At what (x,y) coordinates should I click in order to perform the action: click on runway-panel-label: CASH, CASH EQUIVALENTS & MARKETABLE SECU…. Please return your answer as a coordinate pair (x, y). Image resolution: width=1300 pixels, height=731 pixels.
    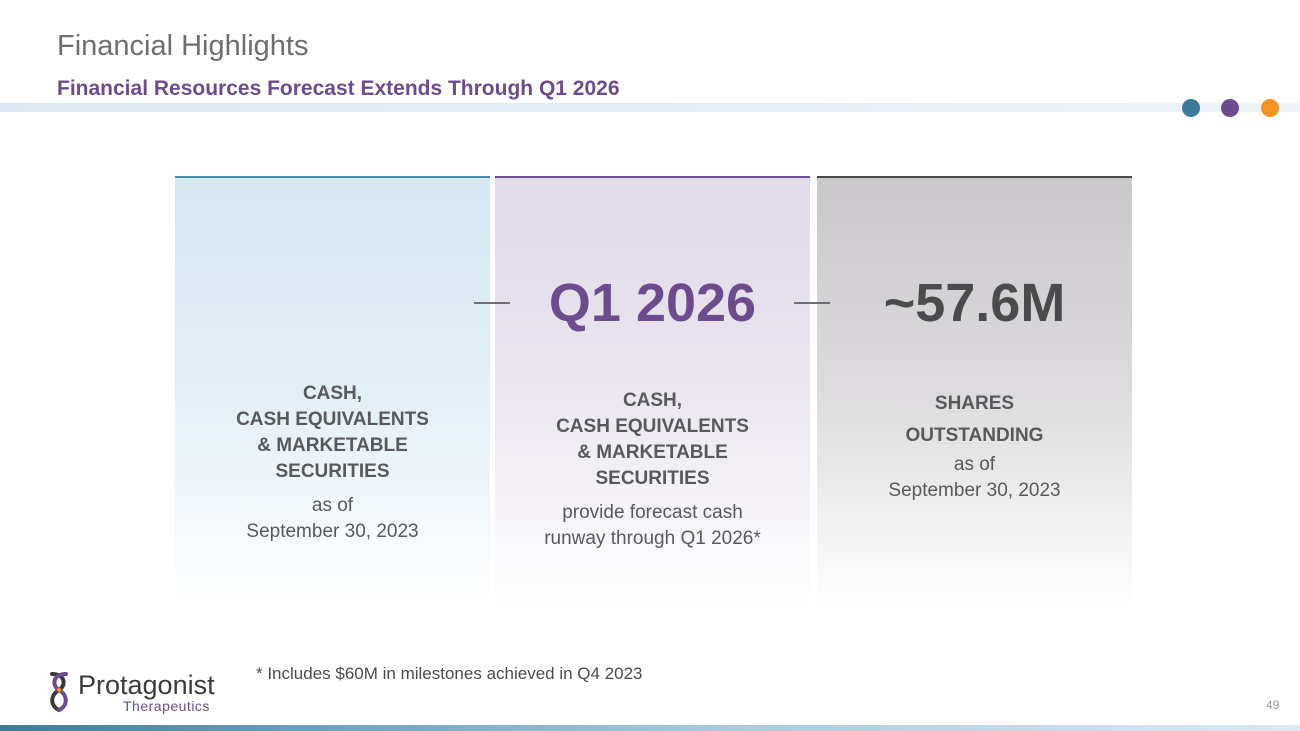
    Looking at the image, I should click on (652, 470).